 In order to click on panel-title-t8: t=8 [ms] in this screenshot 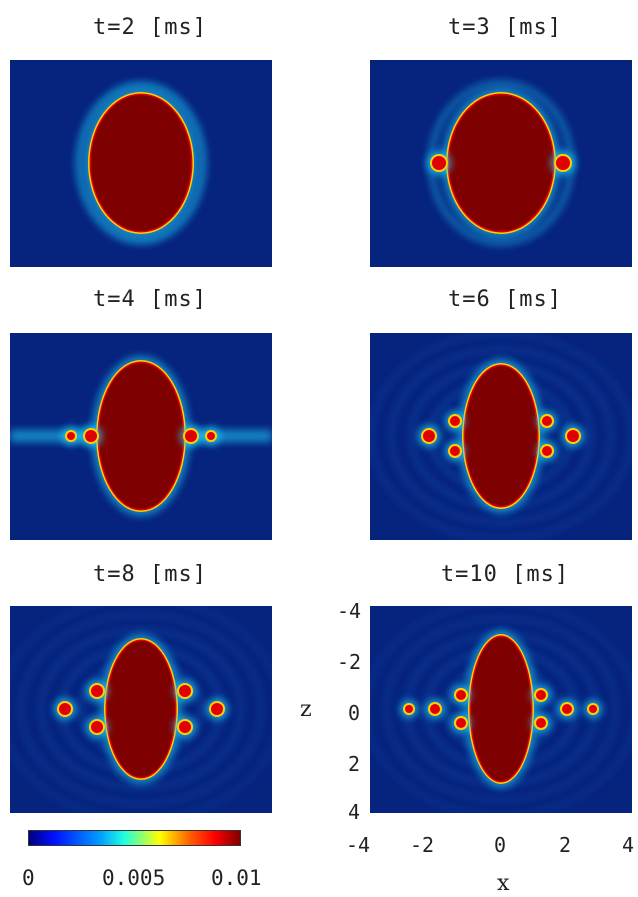, I will do `click(150, 574)`.